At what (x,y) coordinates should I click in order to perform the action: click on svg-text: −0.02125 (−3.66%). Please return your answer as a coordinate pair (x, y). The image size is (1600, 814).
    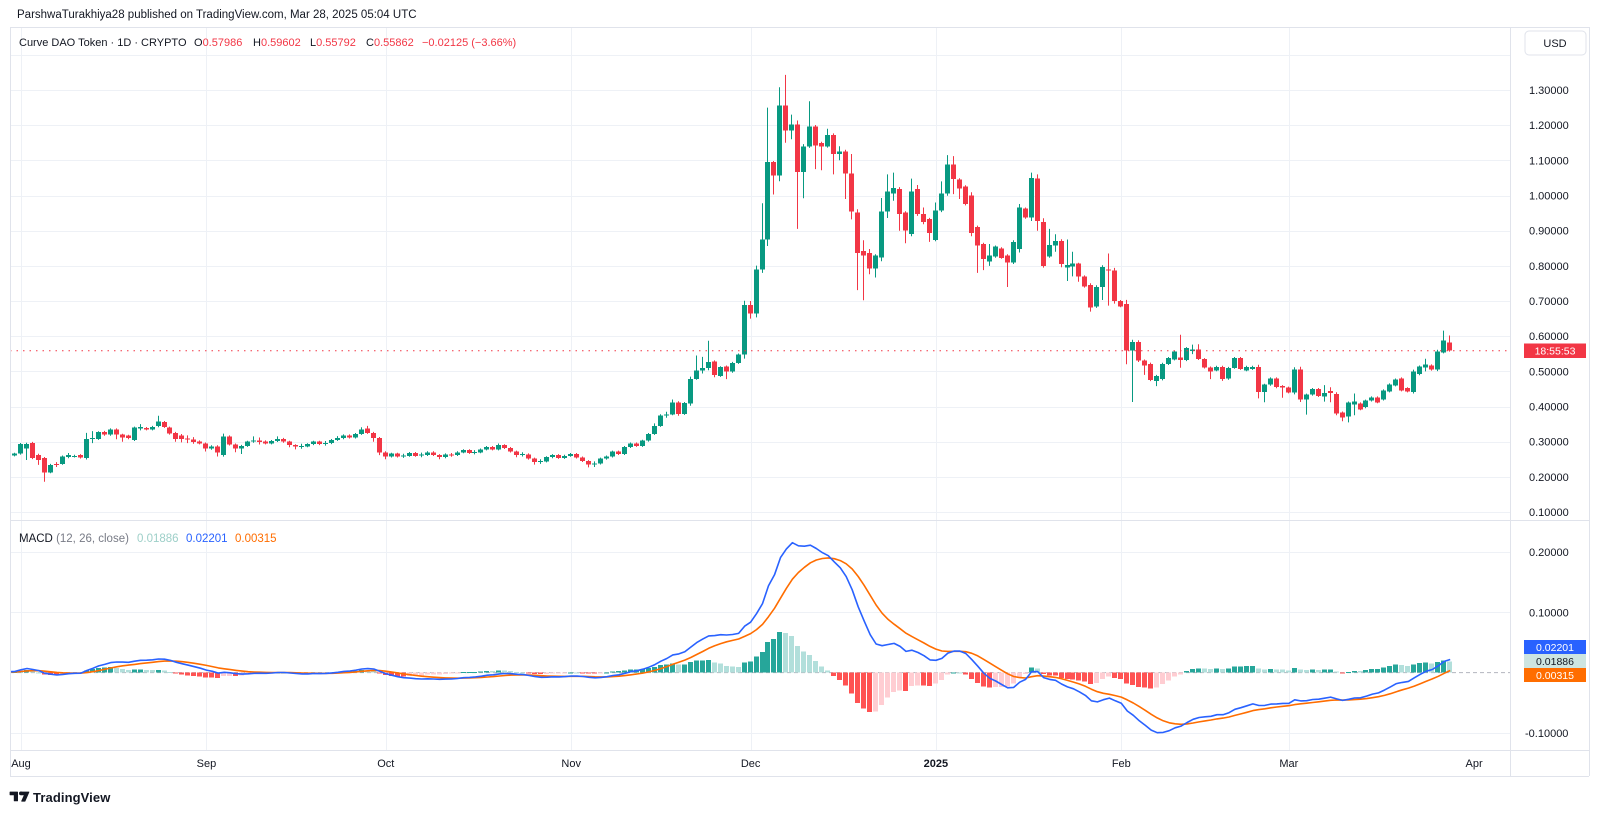
    Looking at the image, I should click on (469, 43).